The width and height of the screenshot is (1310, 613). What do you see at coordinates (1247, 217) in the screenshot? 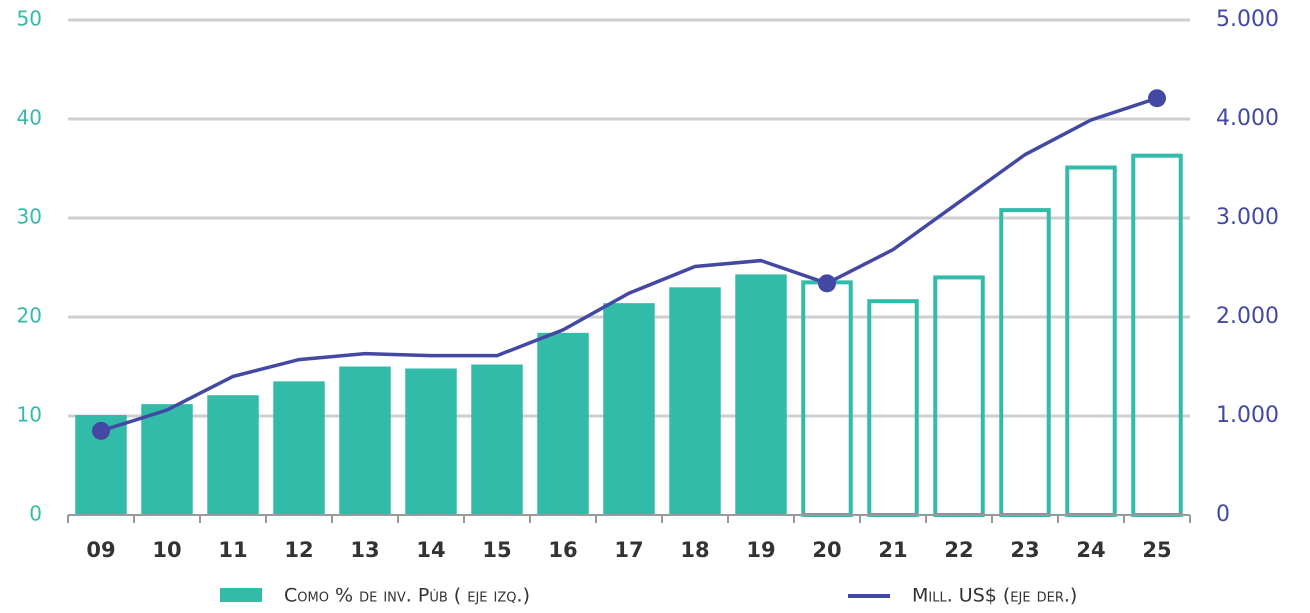
I see `y2-tick-label: 3.000` at bounding box center [1247, 217].